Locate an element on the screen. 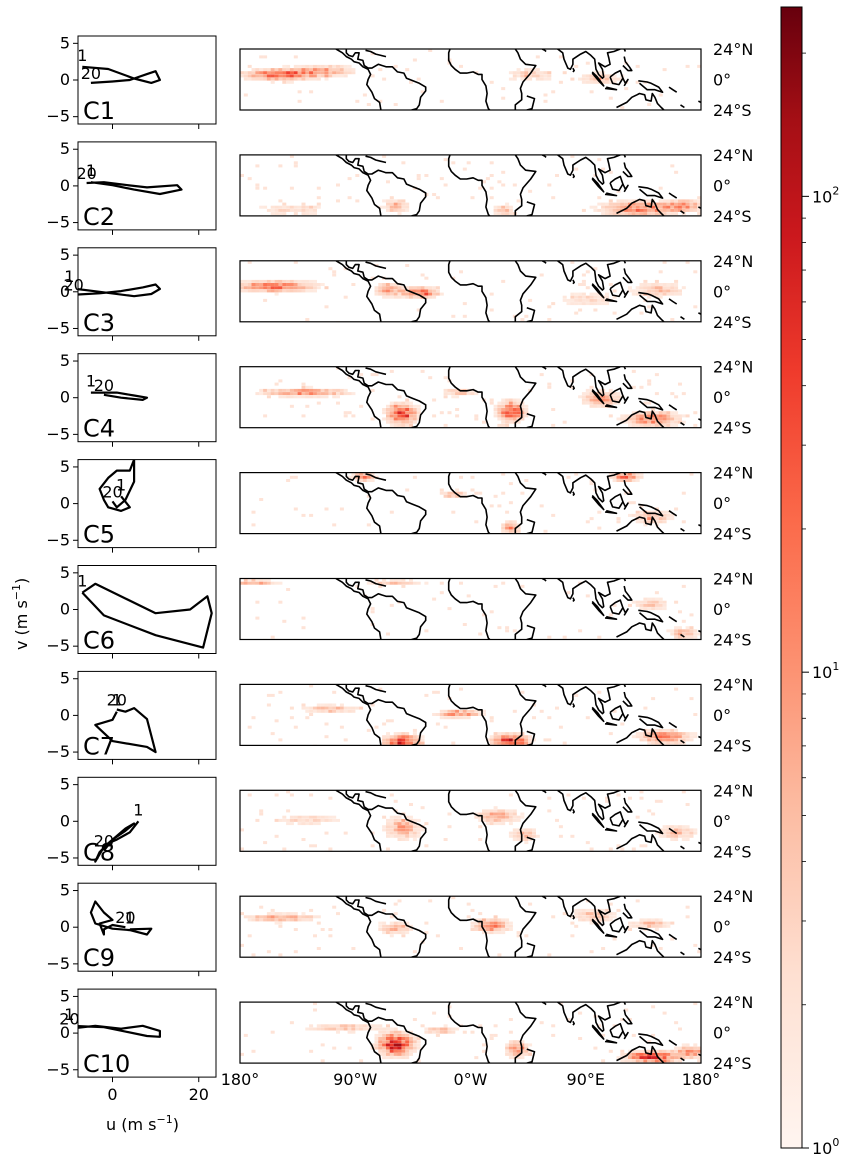 The image size is (846, 1159). cluster-label: C3 is located at coordinates (99, 323).